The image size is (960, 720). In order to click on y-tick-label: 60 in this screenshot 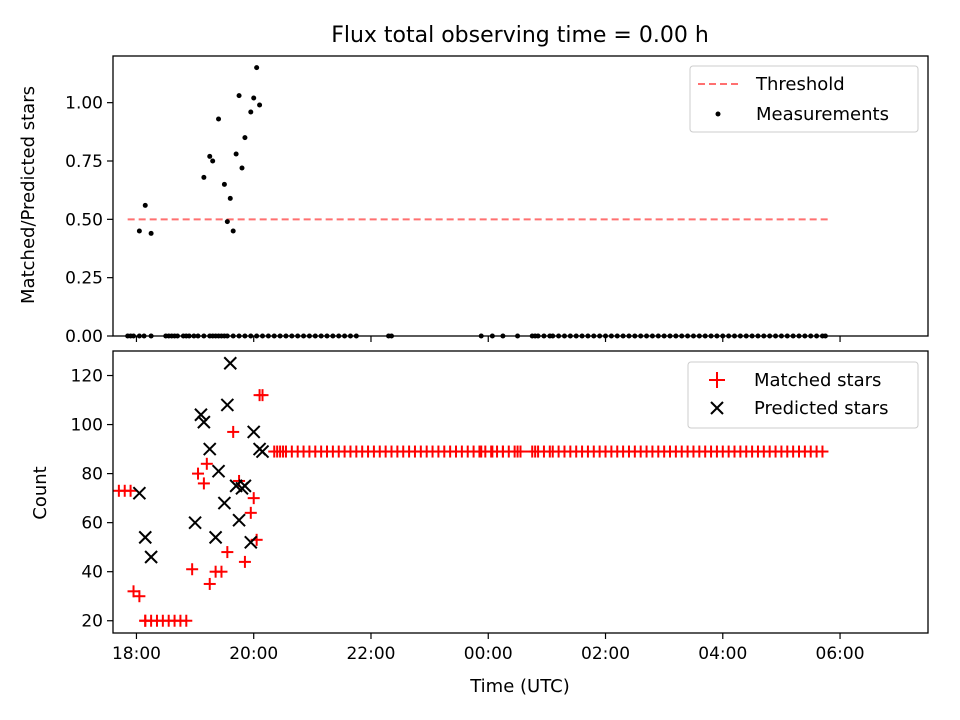, I will do `click(92, 524)`.